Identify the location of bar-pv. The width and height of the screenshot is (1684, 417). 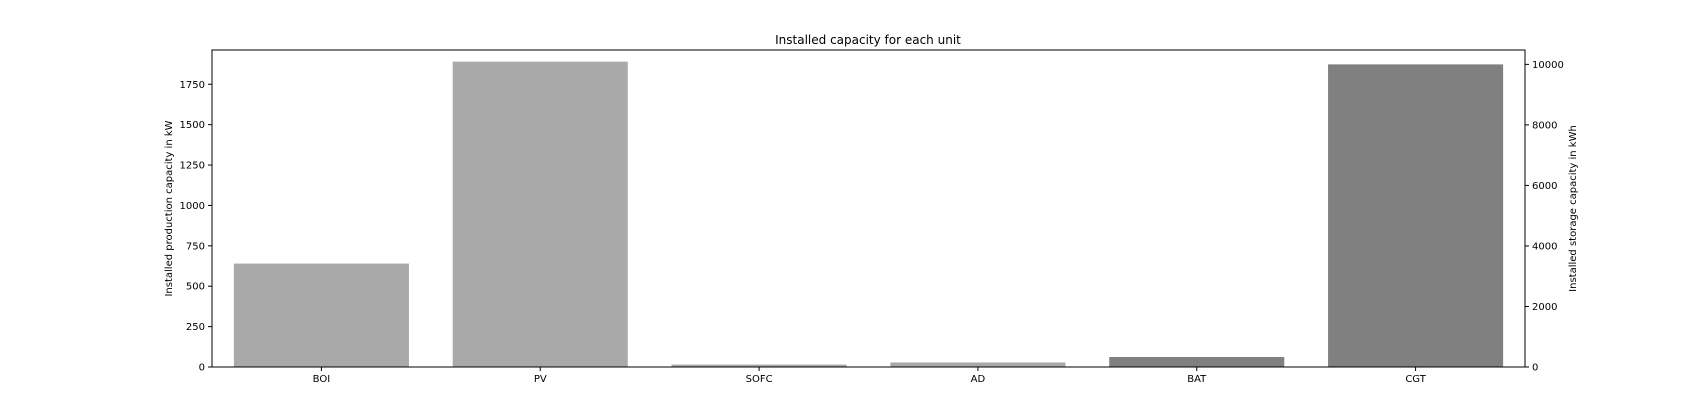
(540, 214).